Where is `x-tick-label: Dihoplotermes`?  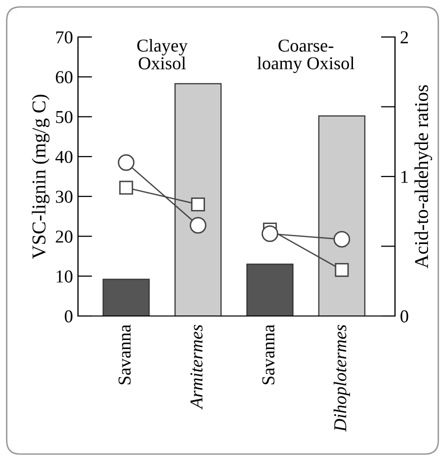
x-tick-label: Dihoplotermes is located at coordinates (342, 378).